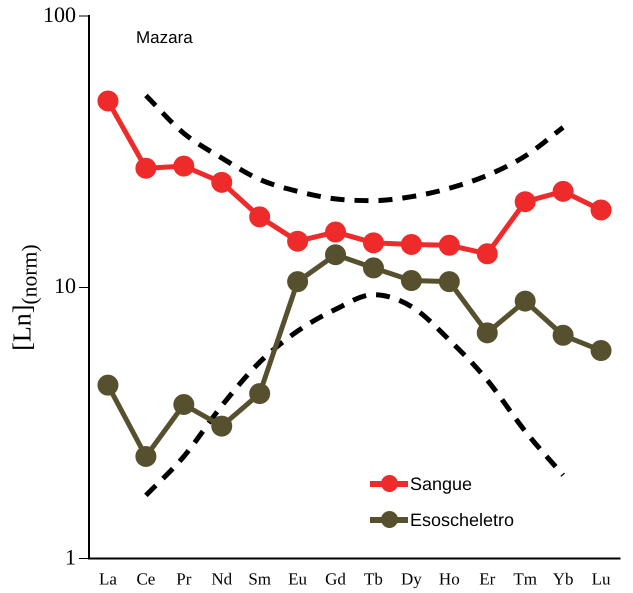  Describe the element at coordinates (411, 578) in the screenshot. I see `x-tick-label: Dy` at that location.